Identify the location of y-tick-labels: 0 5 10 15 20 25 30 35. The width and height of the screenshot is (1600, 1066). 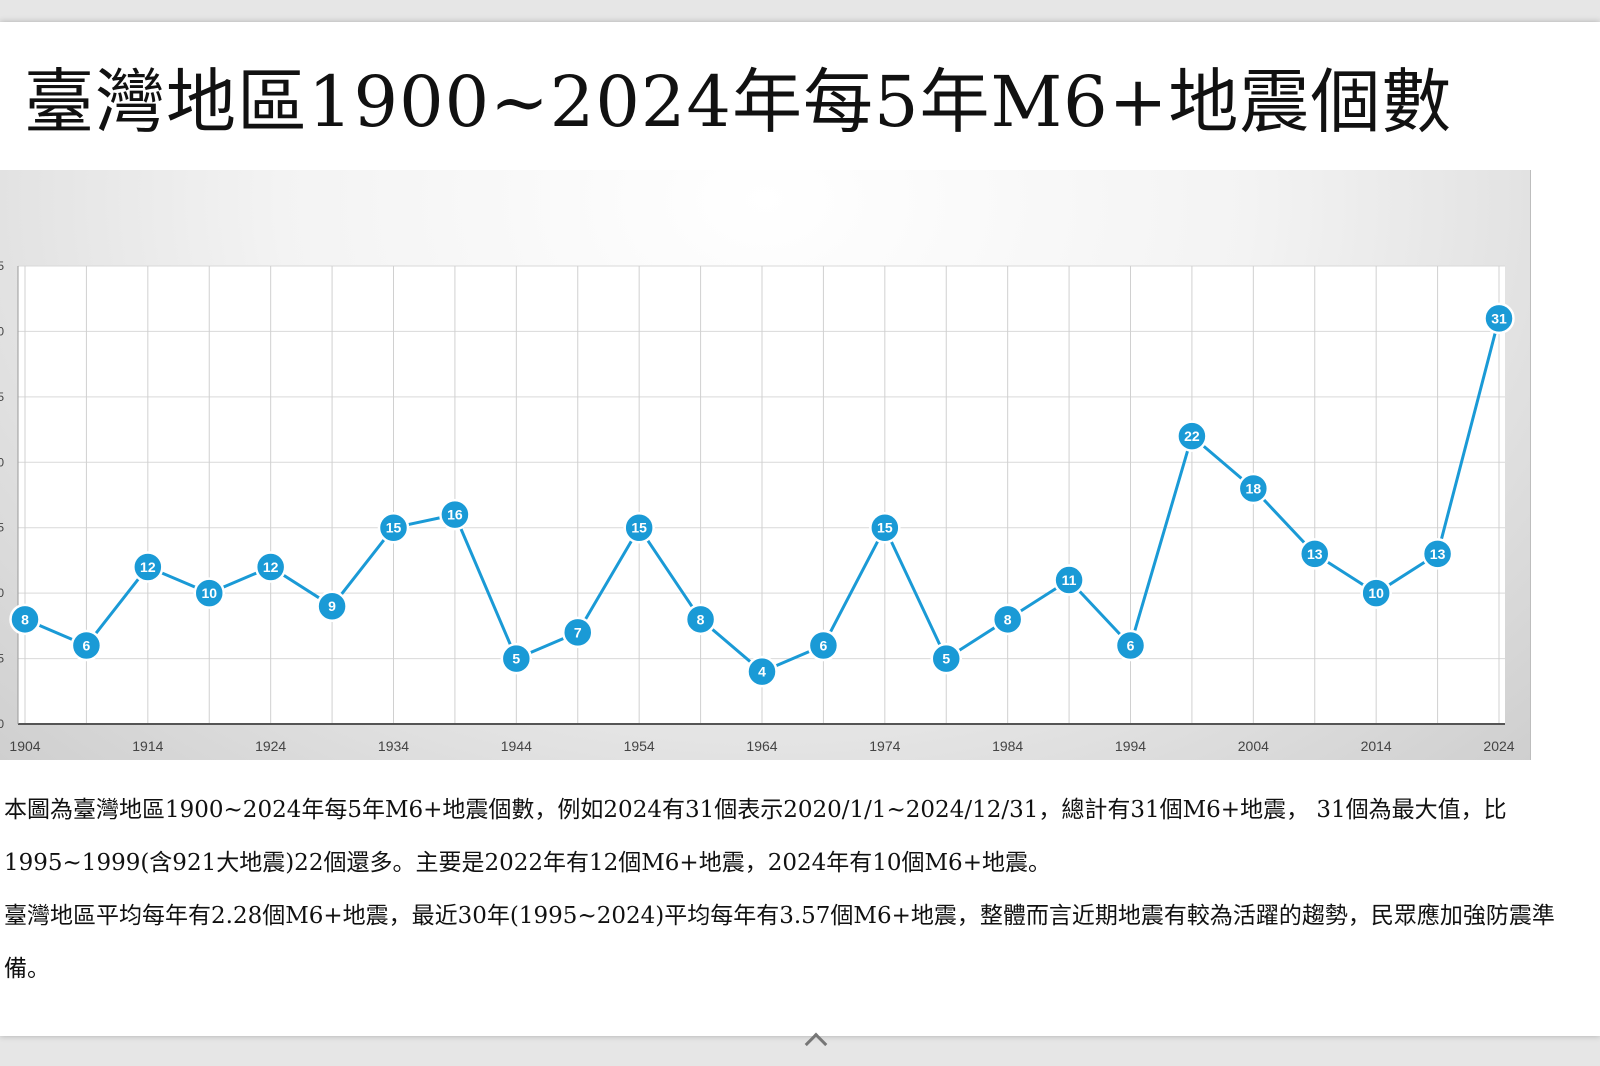
(2, 495).